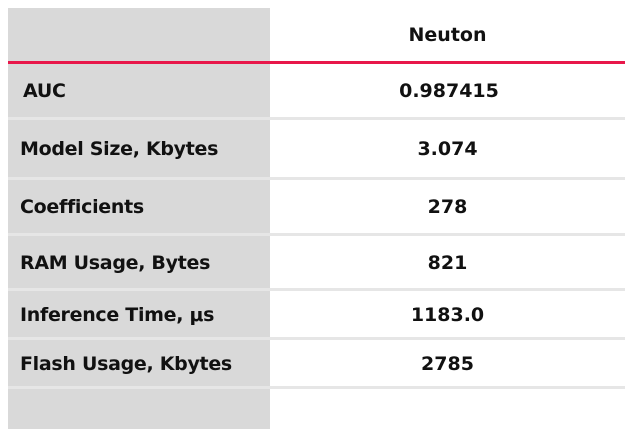  I want to click on table-row: AUC 0.987415, so click(316, 91).